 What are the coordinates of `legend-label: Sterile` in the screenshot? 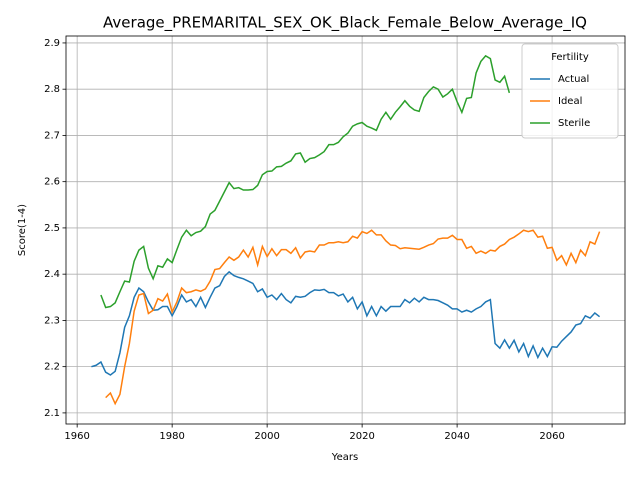 It's located at (574, 123).